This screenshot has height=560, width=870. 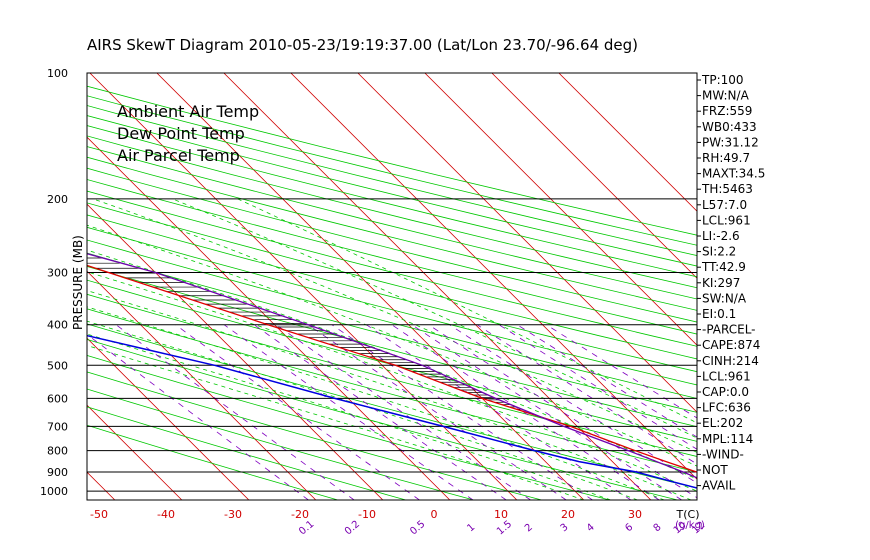 What do you see at coordinates (417, 528) in the screenshot?
I see `mixing-ratio-tick-label: 0.5` at bounding box center [417, 528].